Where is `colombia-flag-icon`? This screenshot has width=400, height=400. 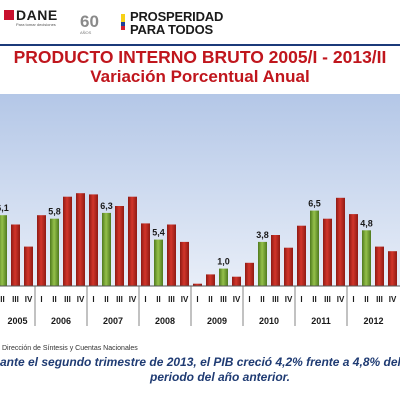 colombia-flag-icon is located at coordinates (123, 22).